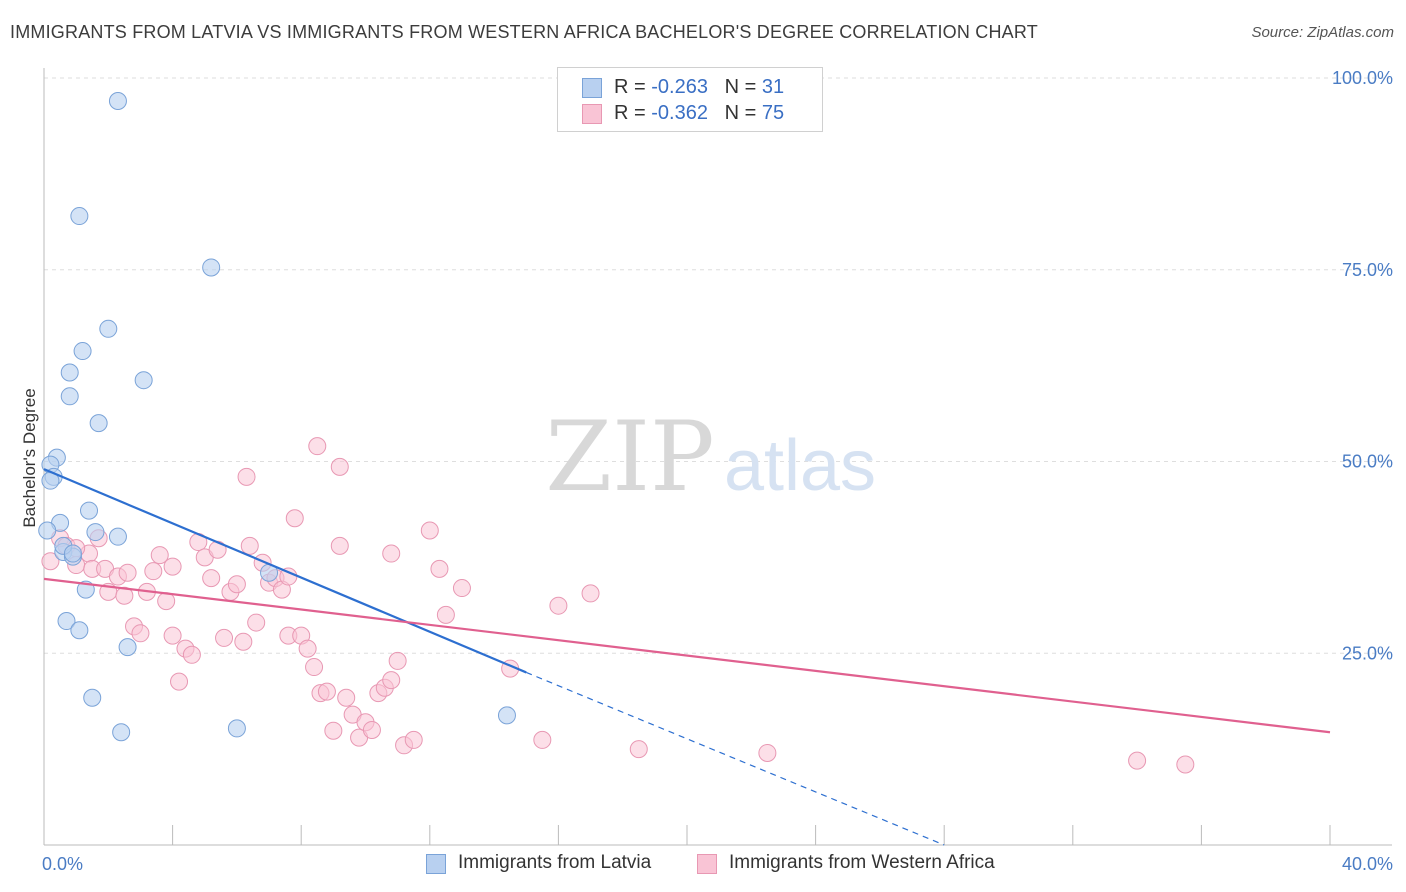 Image resolution: width=1406 pixels, height=892 pixels. I want to click on source-label: Source: ZipAtlas.com, so click(1322, 32).